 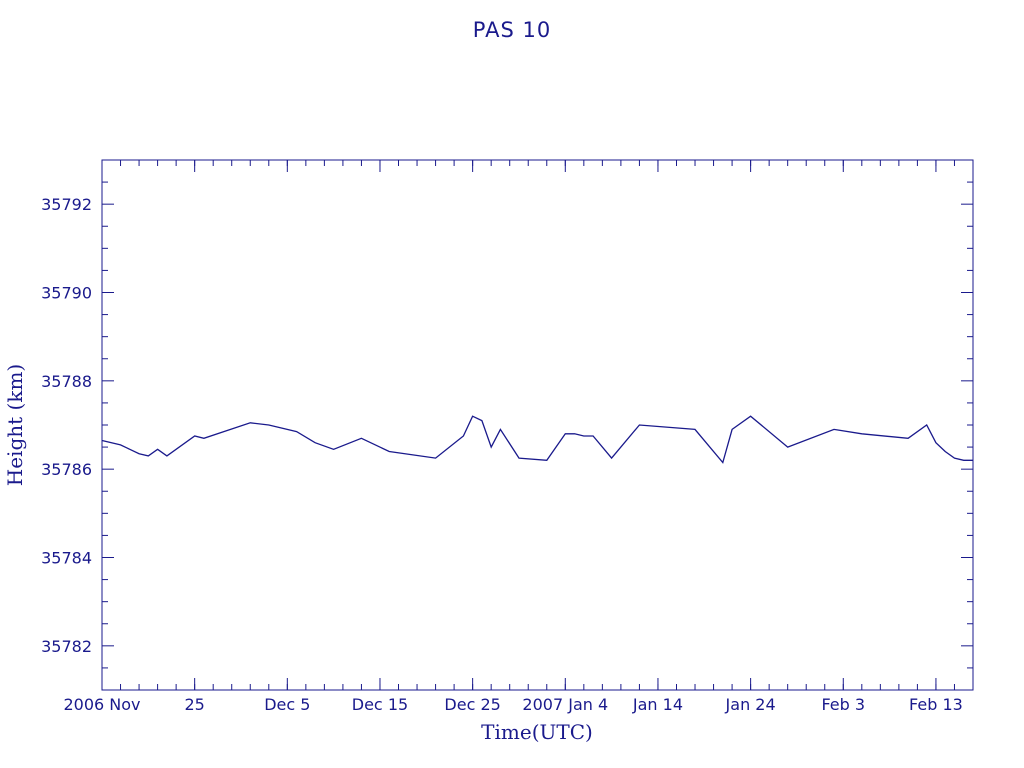 What do you see at coordinates (657, 704) in the screenshot?
I see `x-tick-label: Jan 14` at bounding box center [657, 704].